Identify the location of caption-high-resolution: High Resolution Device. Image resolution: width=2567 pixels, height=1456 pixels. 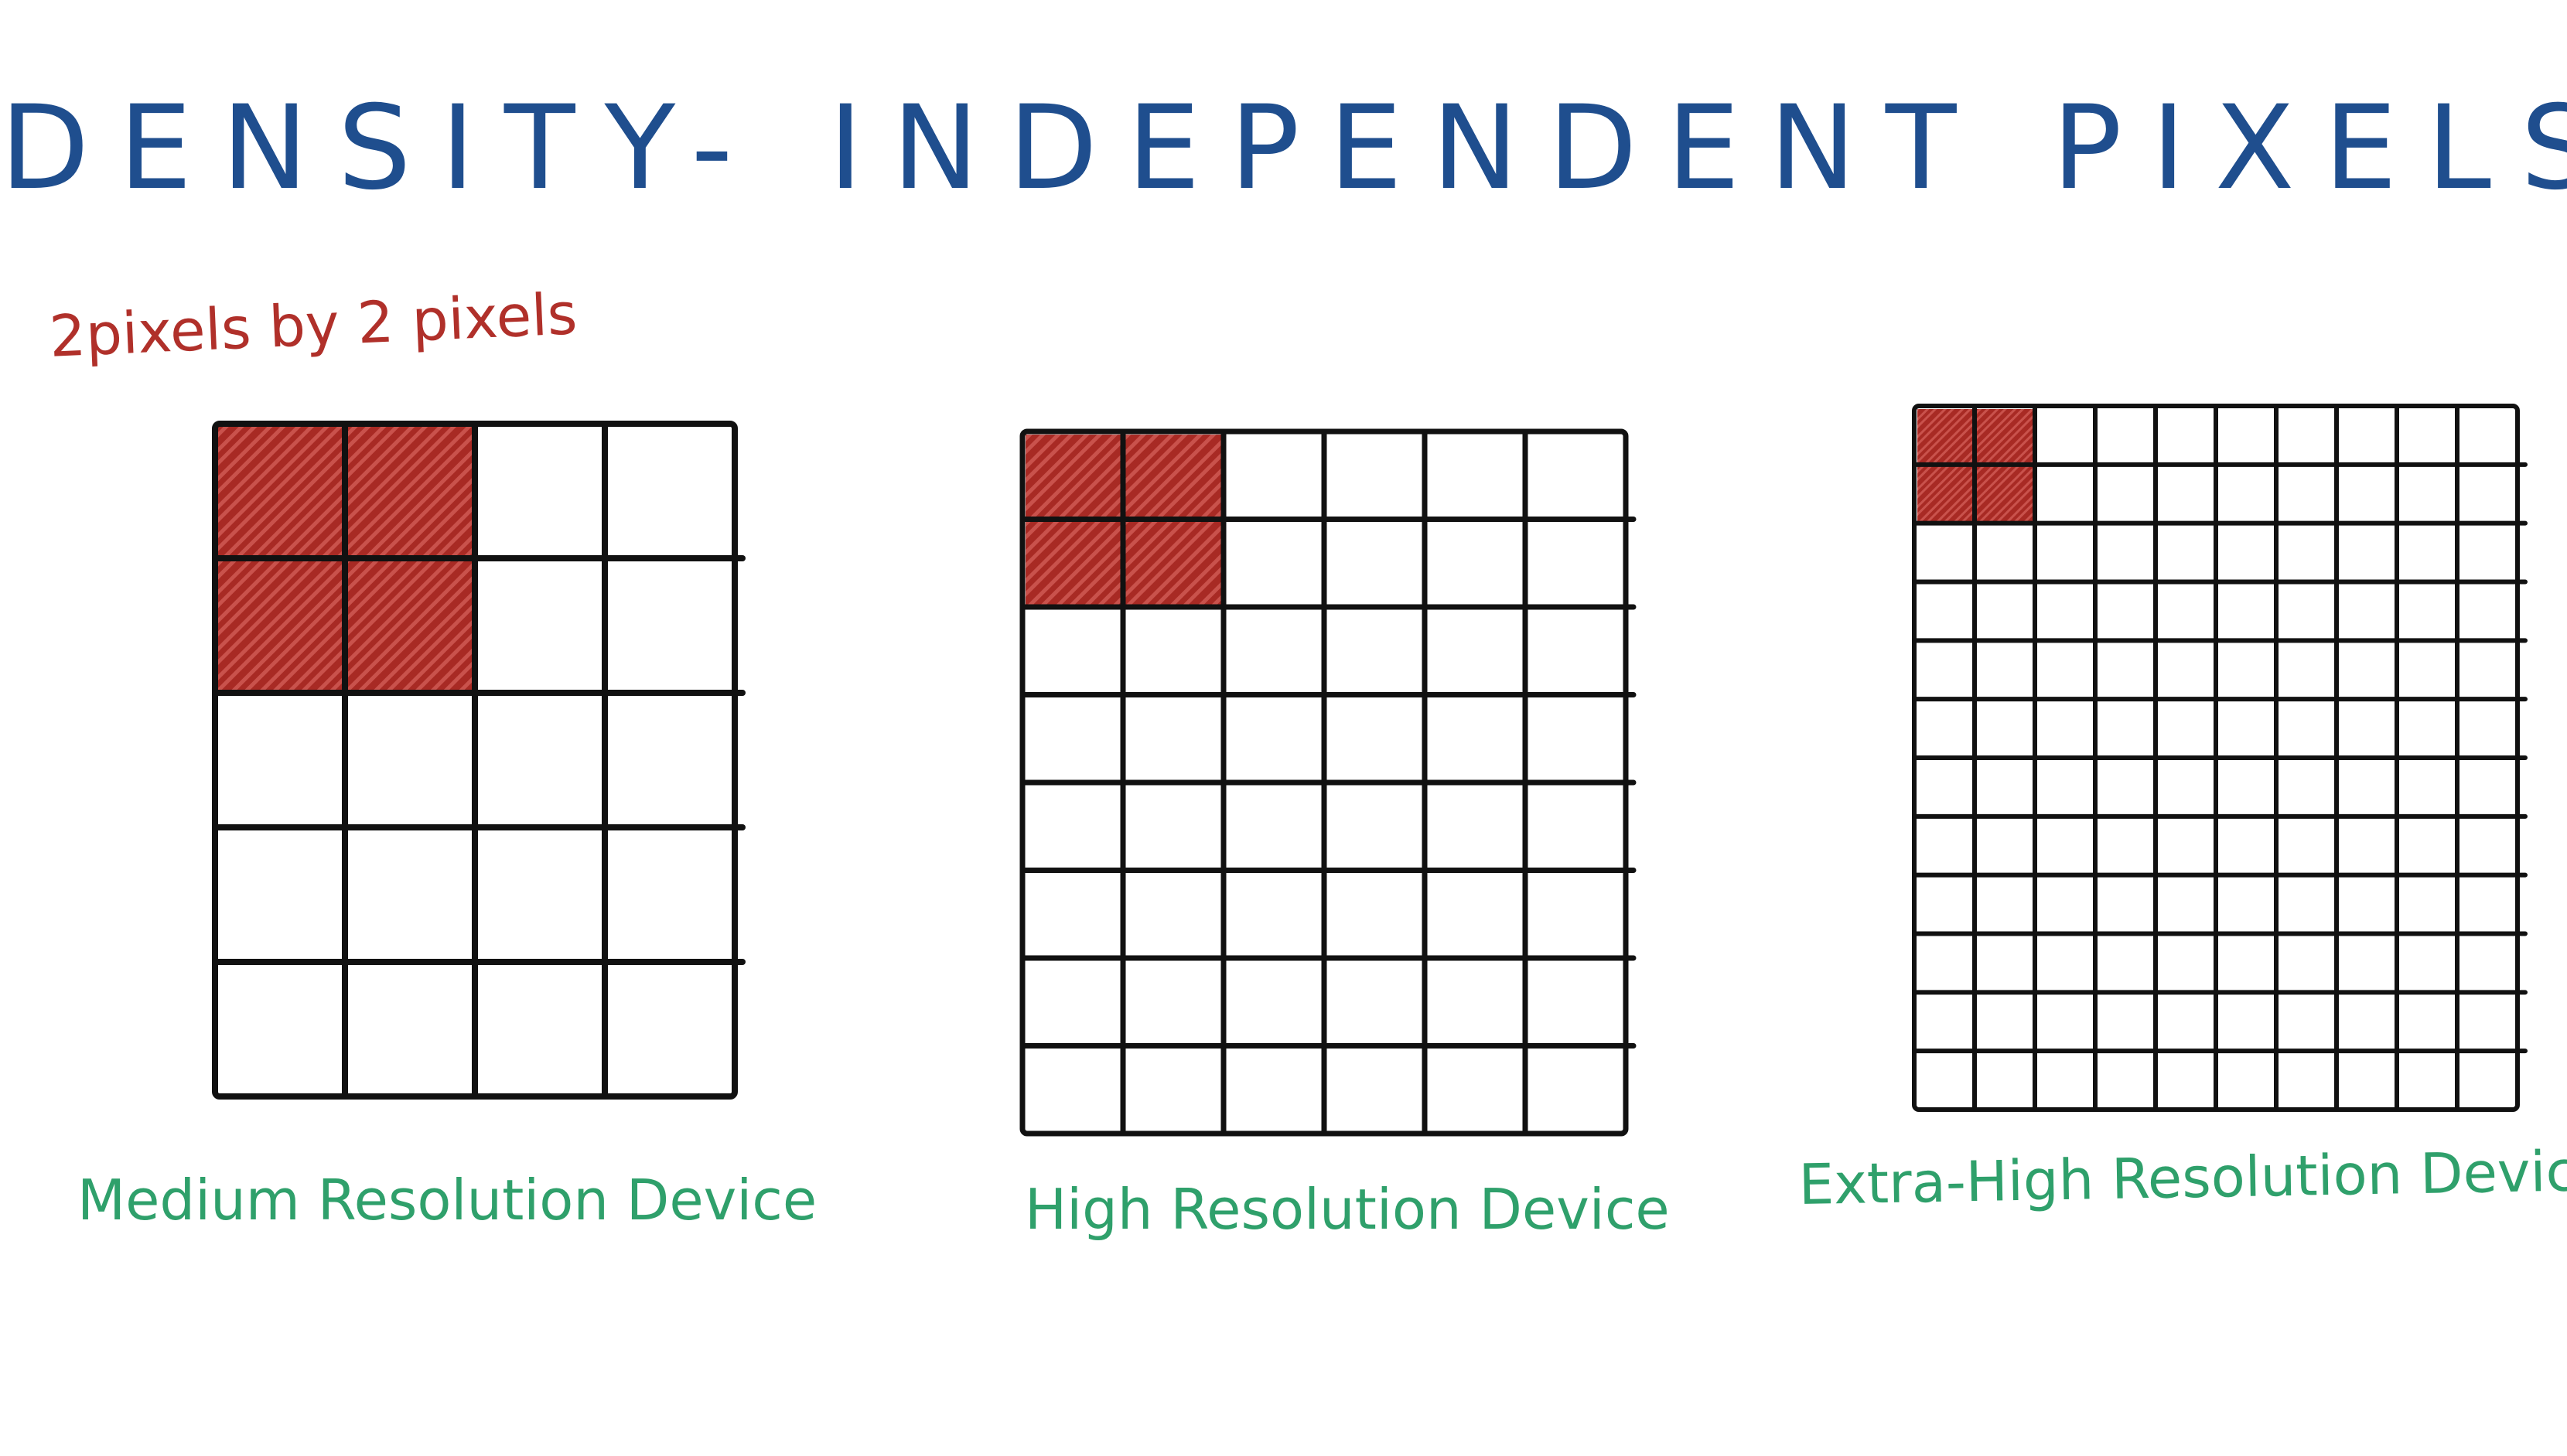
(1348, 1210).